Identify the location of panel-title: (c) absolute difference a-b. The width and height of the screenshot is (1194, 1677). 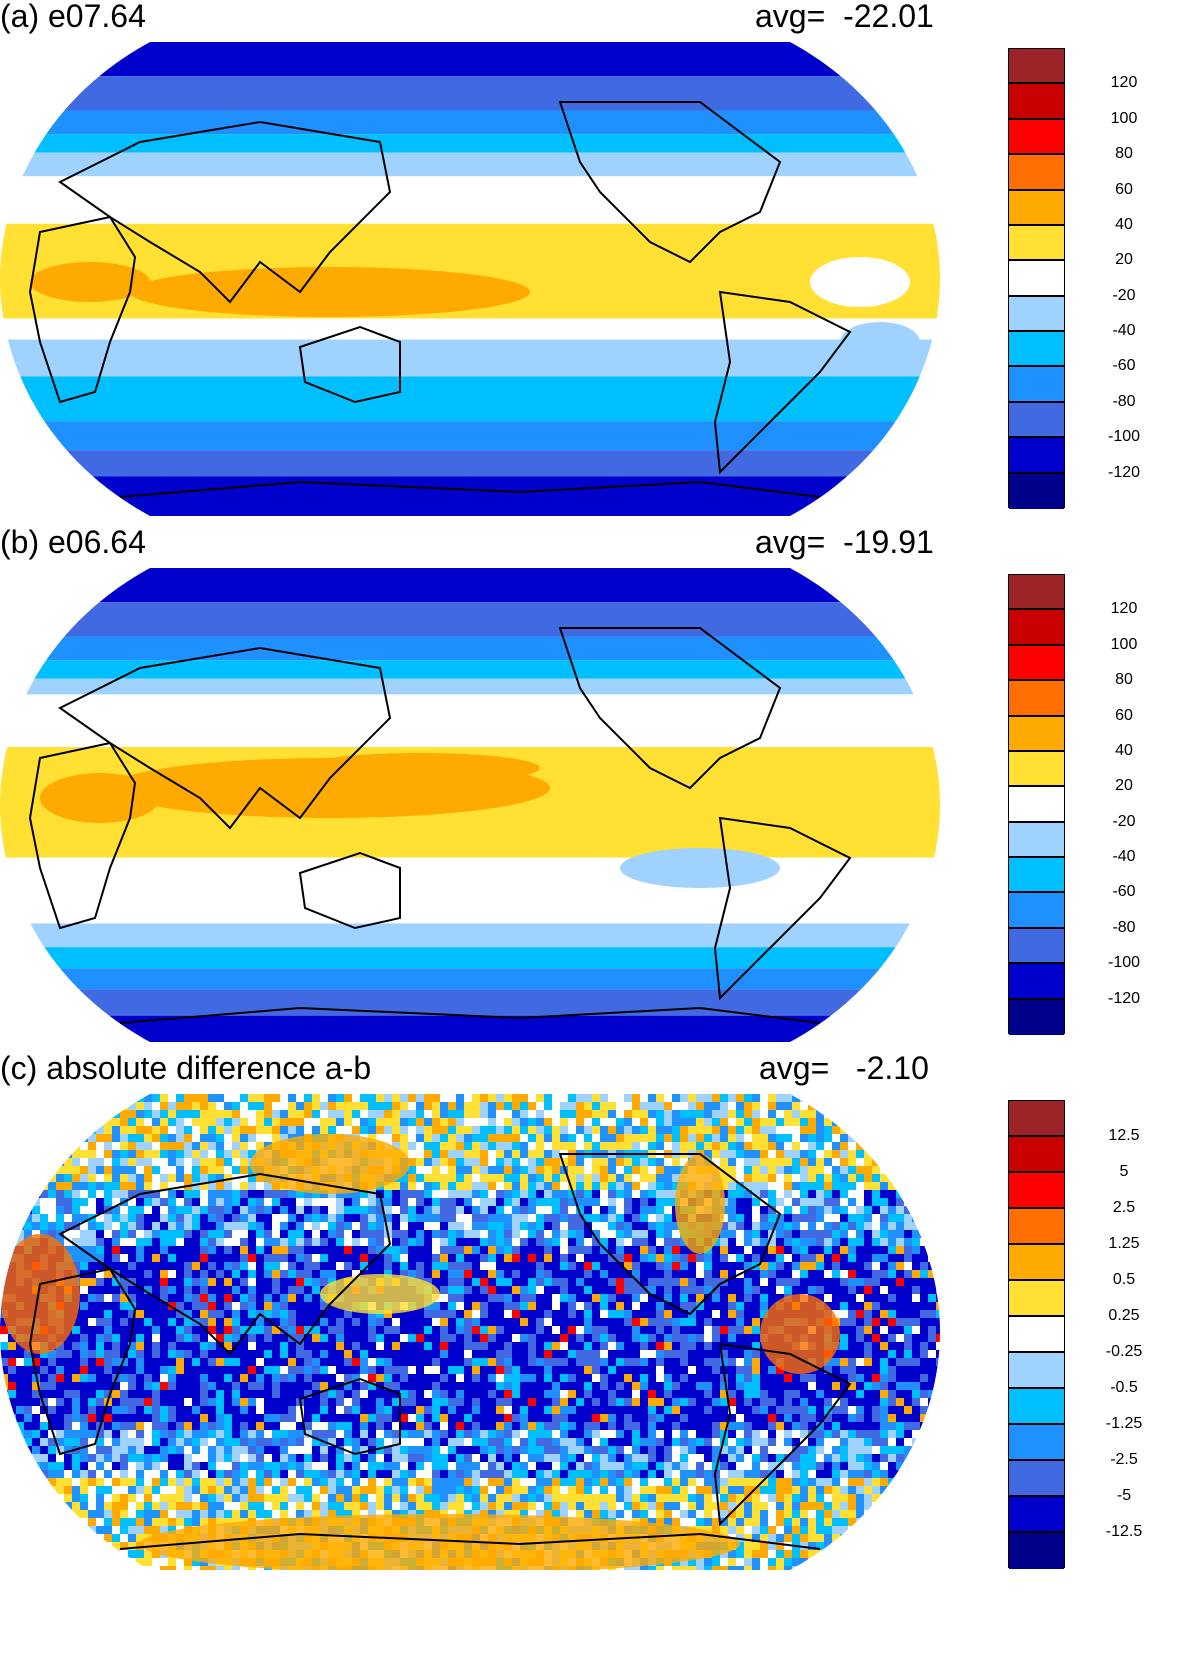
(186, 1068).